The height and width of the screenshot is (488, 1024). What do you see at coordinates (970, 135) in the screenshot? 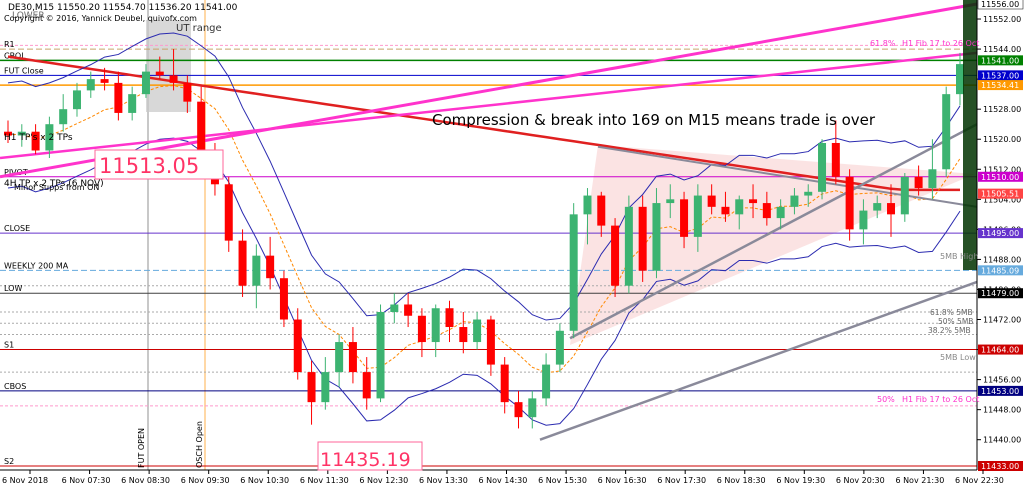
I see `current-bar-band` at bounding box center [970, 135].